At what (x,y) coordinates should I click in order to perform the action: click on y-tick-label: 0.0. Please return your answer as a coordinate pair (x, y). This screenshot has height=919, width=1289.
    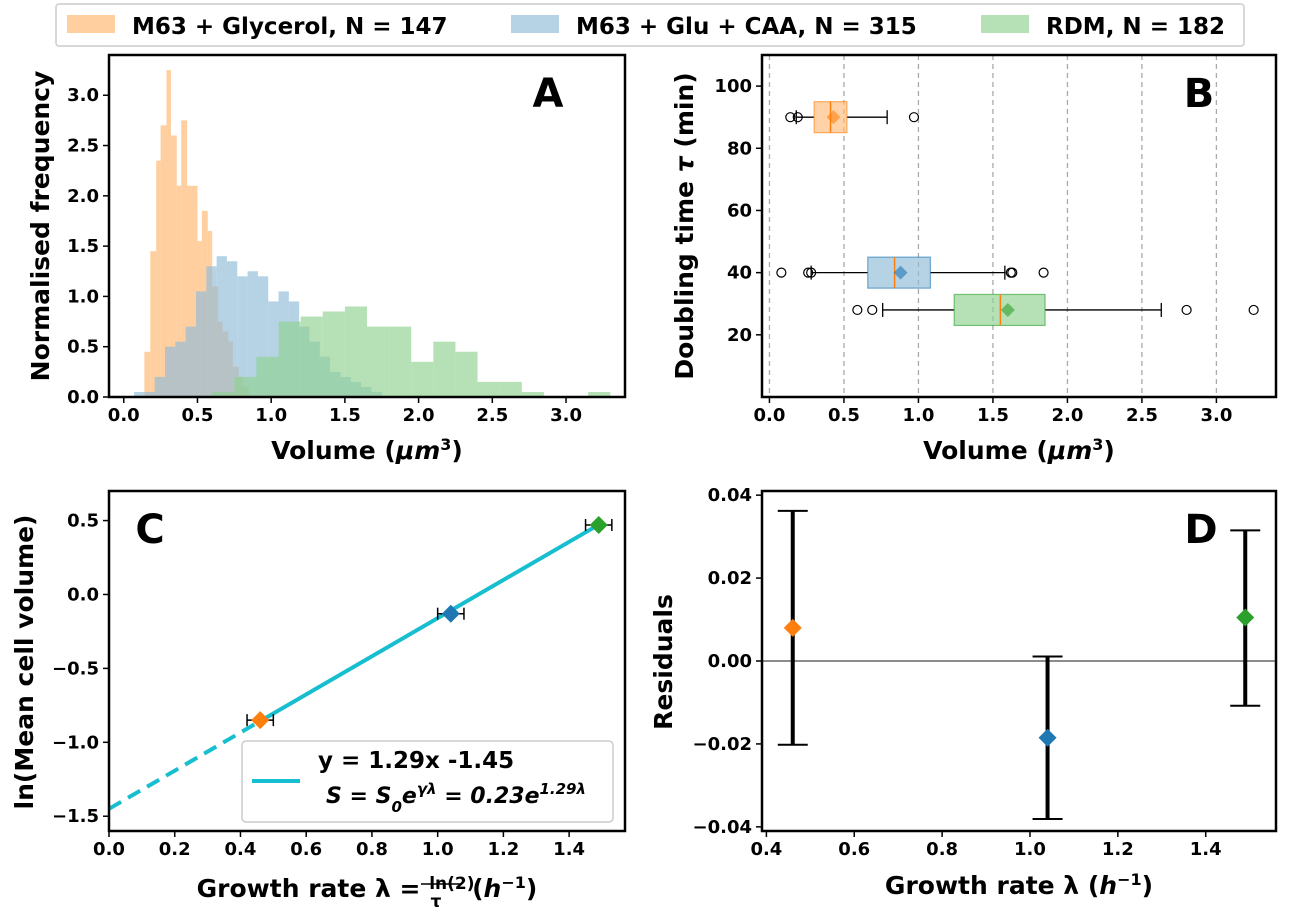
    Looking at the image, I should click on (83, 397).